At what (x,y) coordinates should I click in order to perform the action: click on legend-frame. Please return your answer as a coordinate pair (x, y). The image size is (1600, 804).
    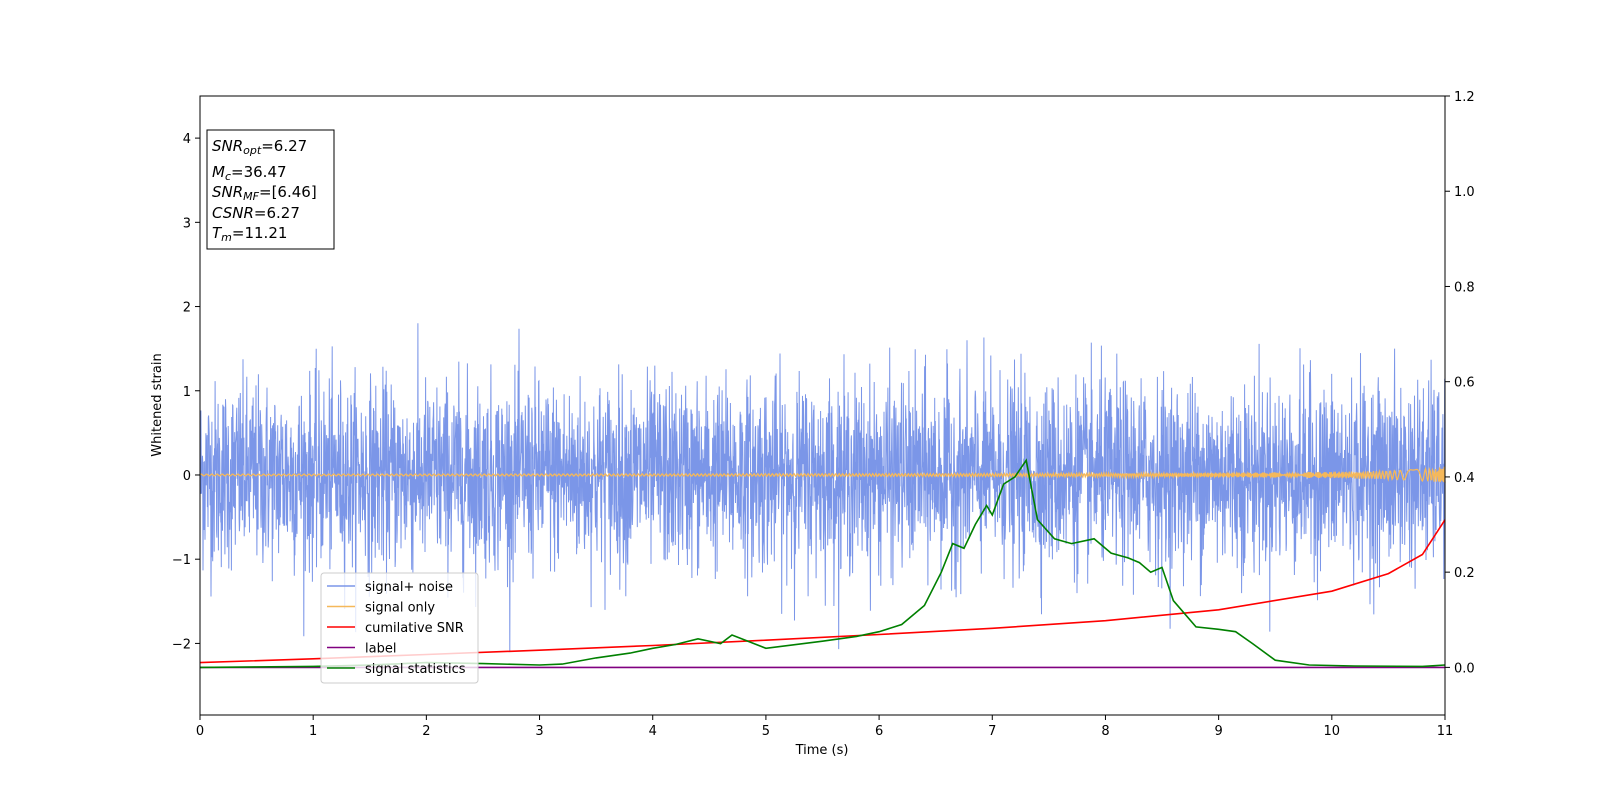
    Looking at the image, I should click on (399, 628).